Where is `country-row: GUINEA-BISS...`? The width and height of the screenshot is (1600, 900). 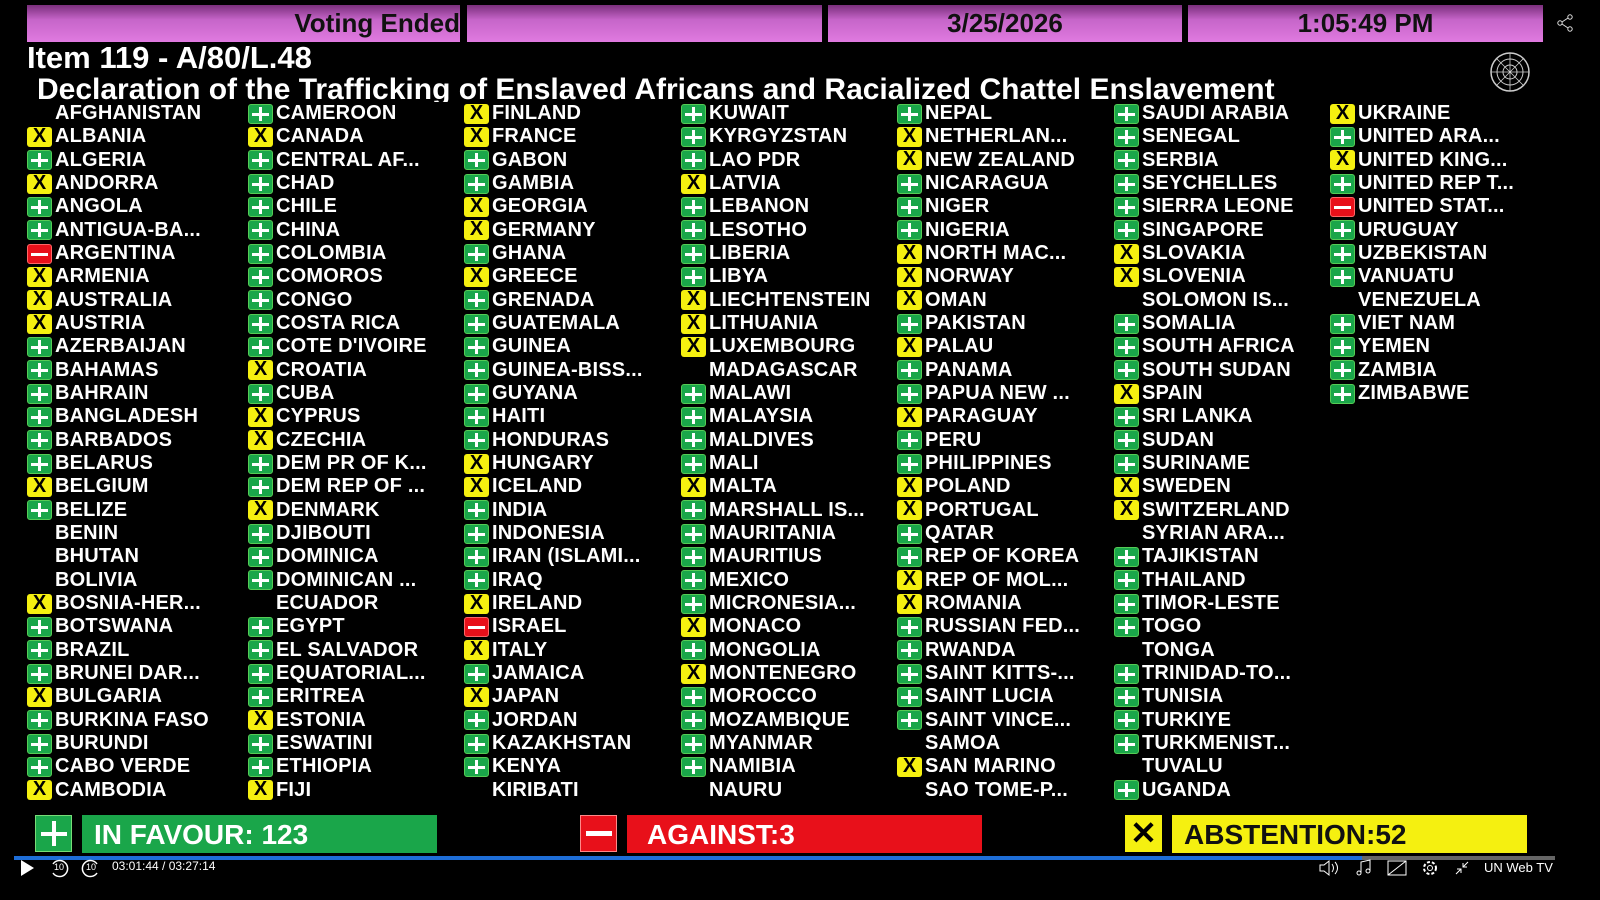
country-row: GUINEA-BISS... is located at coordinates (573, 370).